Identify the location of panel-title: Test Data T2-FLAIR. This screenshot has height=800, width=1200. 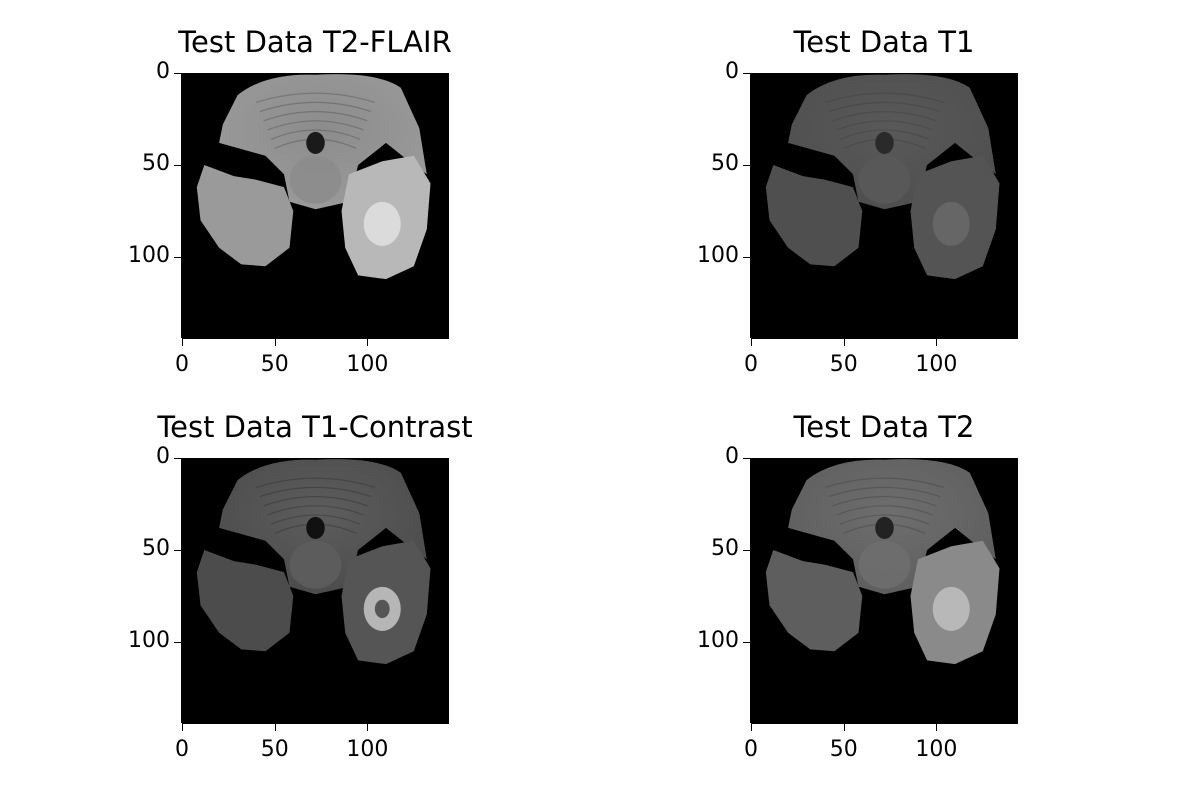
(315, 42).